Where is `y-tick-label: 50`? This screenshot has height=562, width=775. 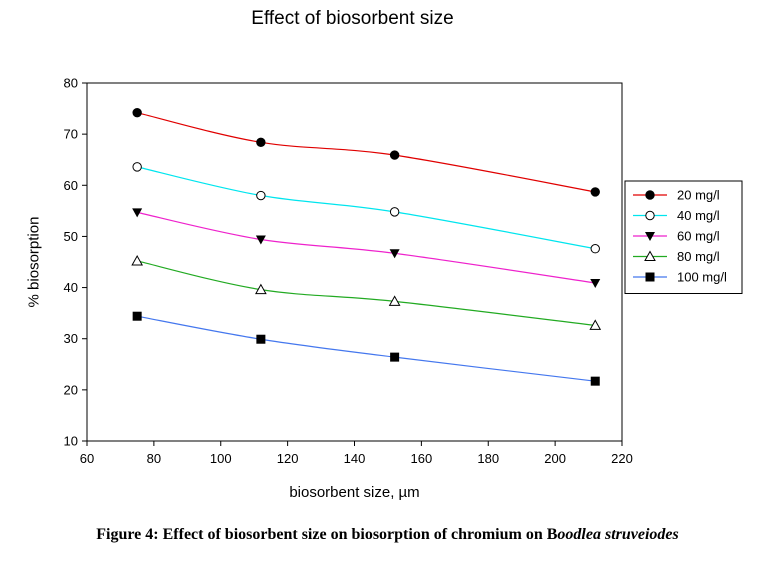
y-tick-label: 50 is located at coordinates (71, 236).